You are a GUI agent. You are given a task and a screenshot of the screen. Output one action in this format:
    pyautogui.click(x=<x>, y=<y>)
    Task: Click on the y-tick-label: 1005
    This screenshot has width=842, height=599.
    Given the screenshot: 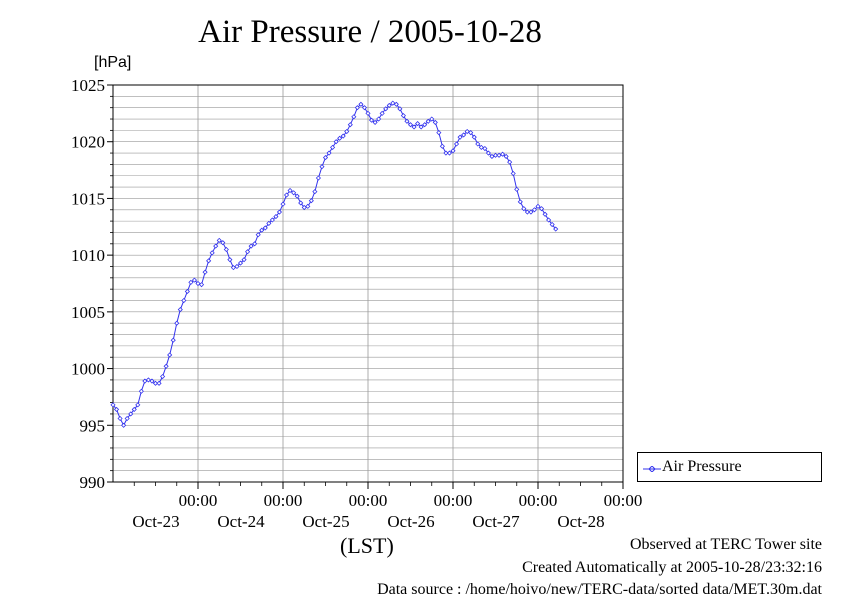 What is the action you would take?
    pyautogui.click(x=88, y=312)
    